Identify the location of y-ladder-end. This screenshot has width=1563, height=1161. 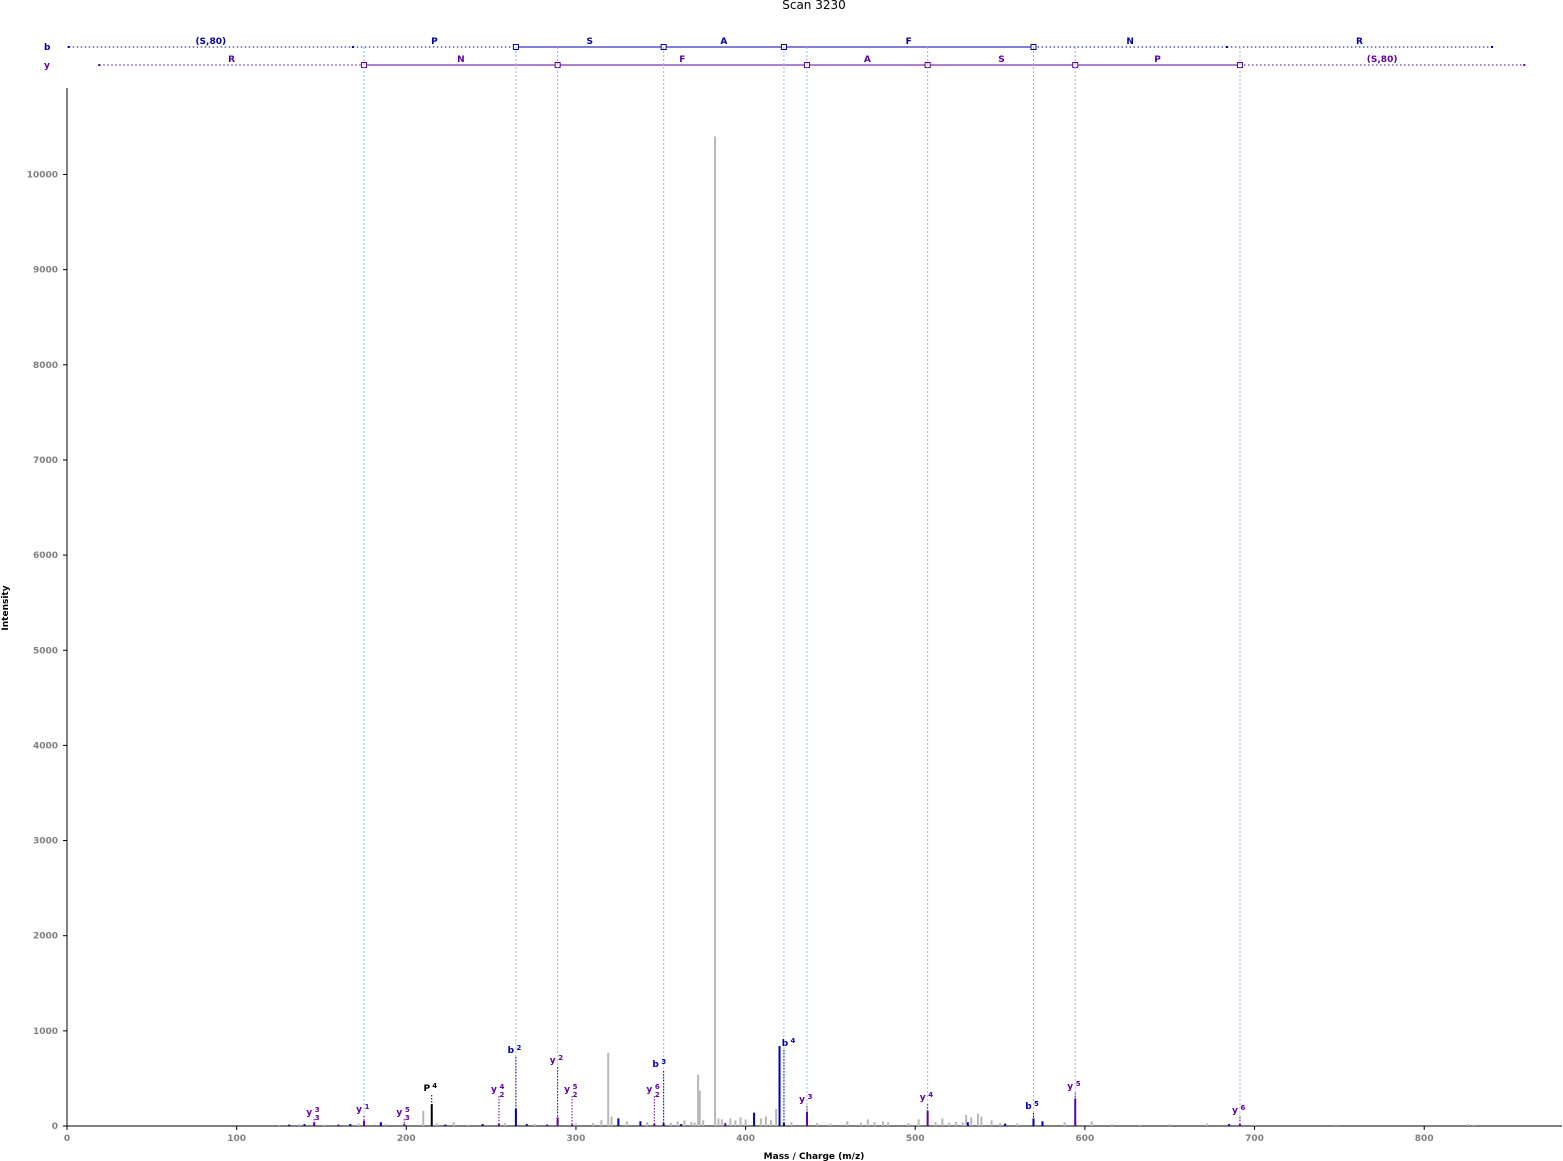
(1524, 65).